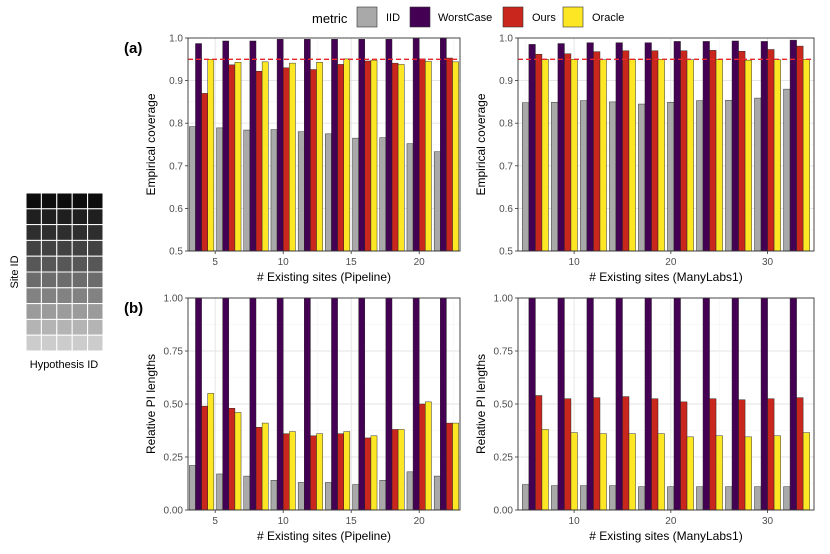 The image size is (830, 554). I want to click on site-hypothesis-heatmap, so click(64, 272).